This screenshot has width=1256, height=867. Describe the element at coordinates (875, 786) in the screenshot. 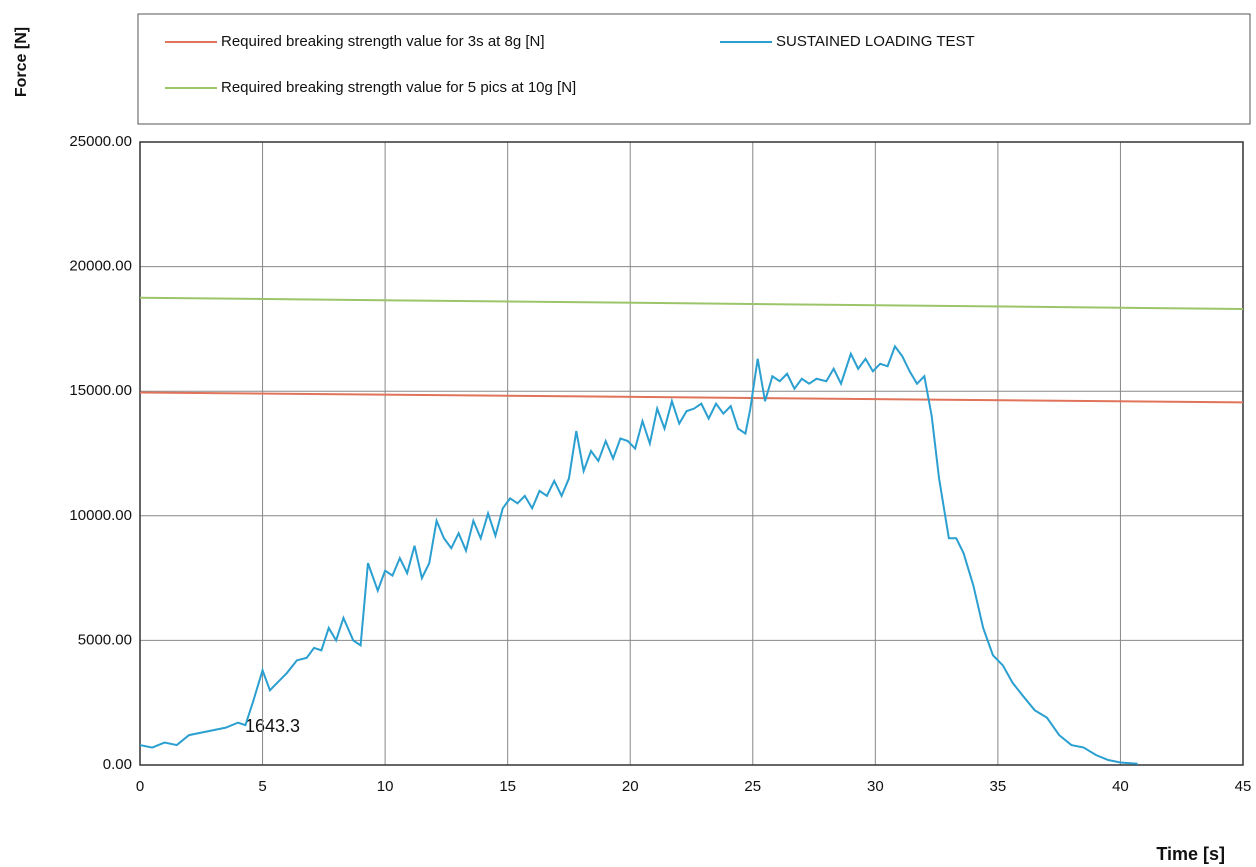

I see `x-tick-label: 30` at that location.